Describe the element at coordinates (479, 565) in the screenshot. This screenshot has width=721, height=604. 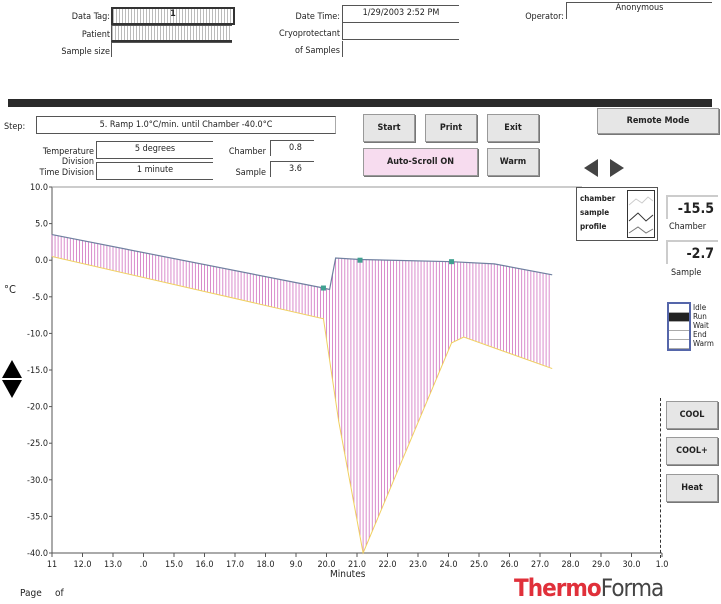
I see `x-tick-label: 25.0` at that location.